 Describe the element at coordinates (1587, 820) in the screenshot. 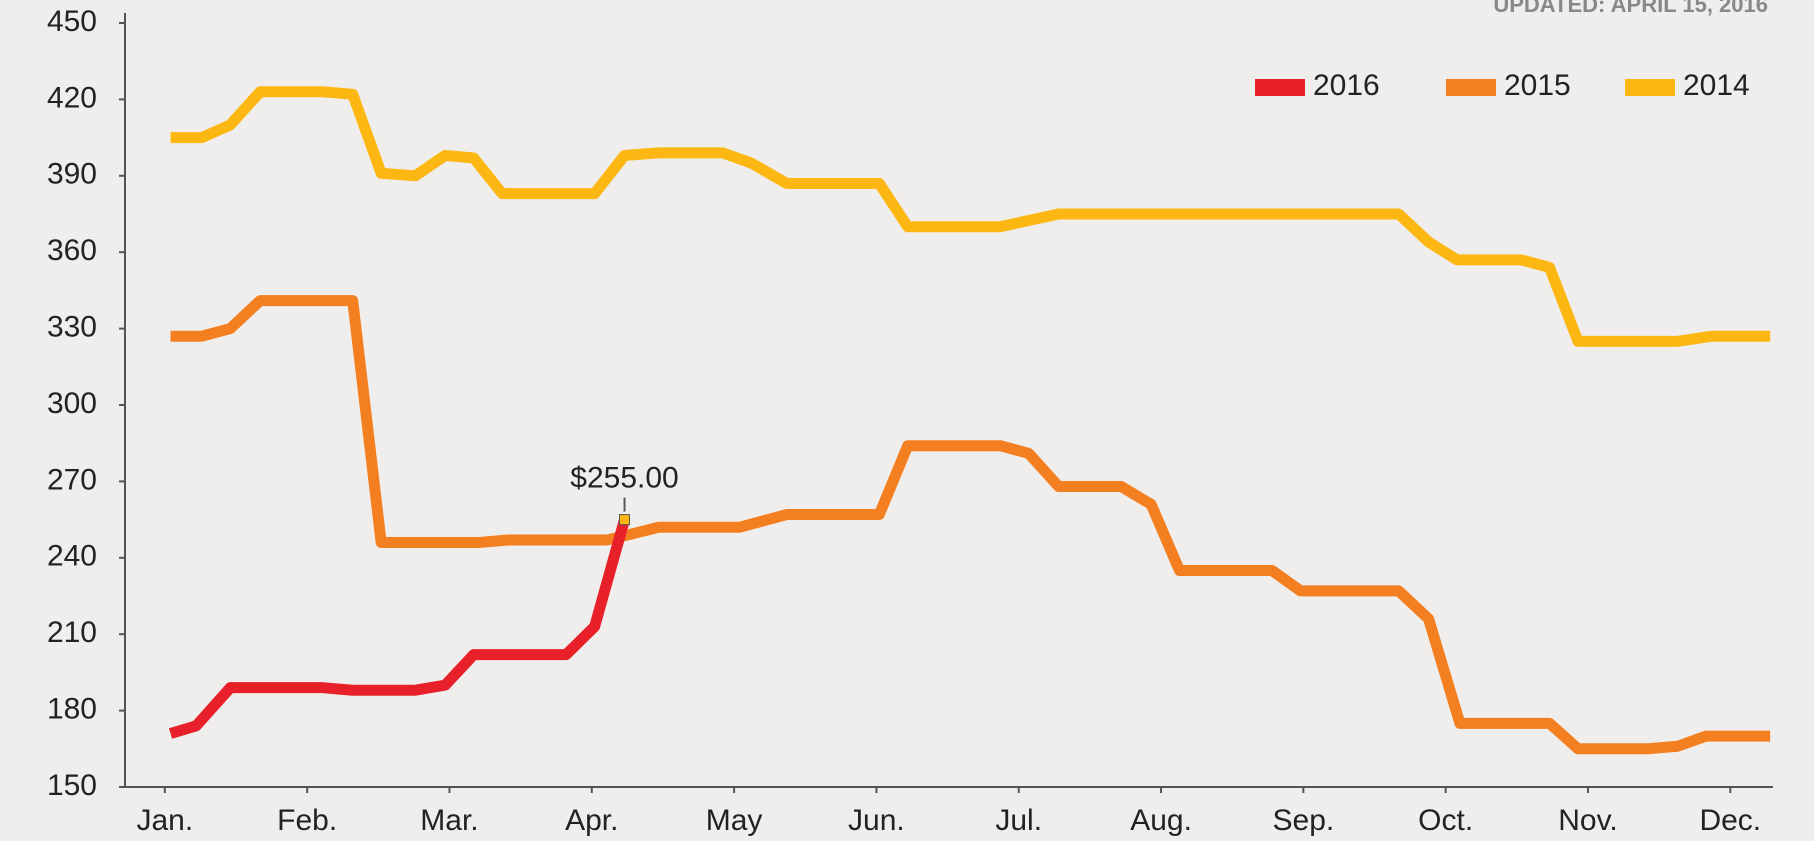

I see `x-tick-label: Nov.` at that location.